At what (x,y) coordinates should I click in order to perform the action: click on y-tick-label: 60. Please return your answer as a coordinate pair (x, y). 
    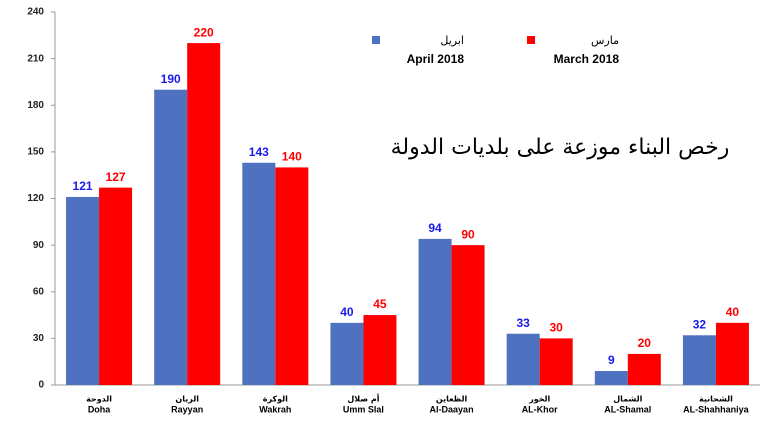
    Looking at the image, I should click on (39, 291).